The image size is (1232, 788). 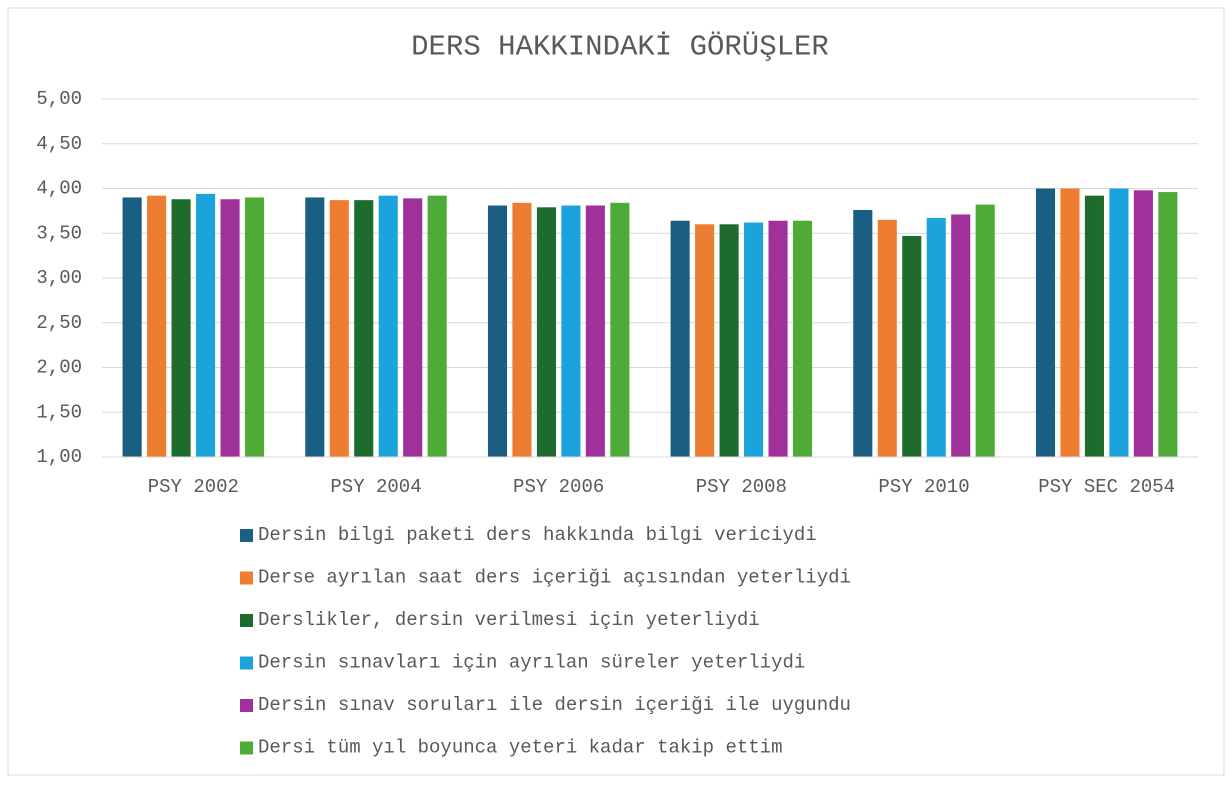 I want to click on y-tick-label: 1,50, so click(x=59, y=412).